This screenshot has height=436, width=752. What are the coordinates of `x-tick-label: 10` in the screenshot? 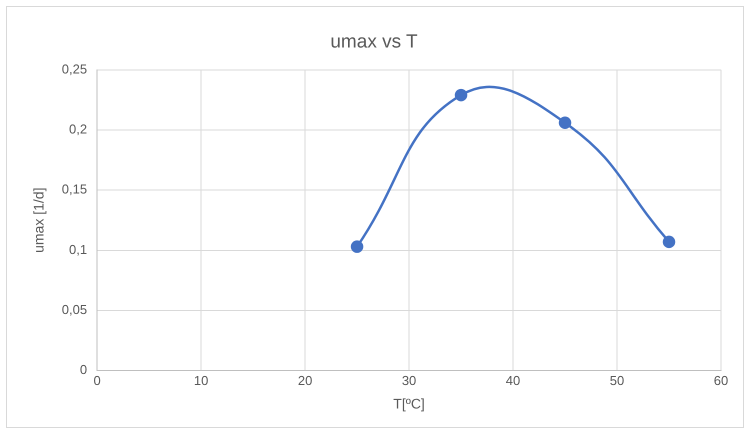 It's located at (201, 380).